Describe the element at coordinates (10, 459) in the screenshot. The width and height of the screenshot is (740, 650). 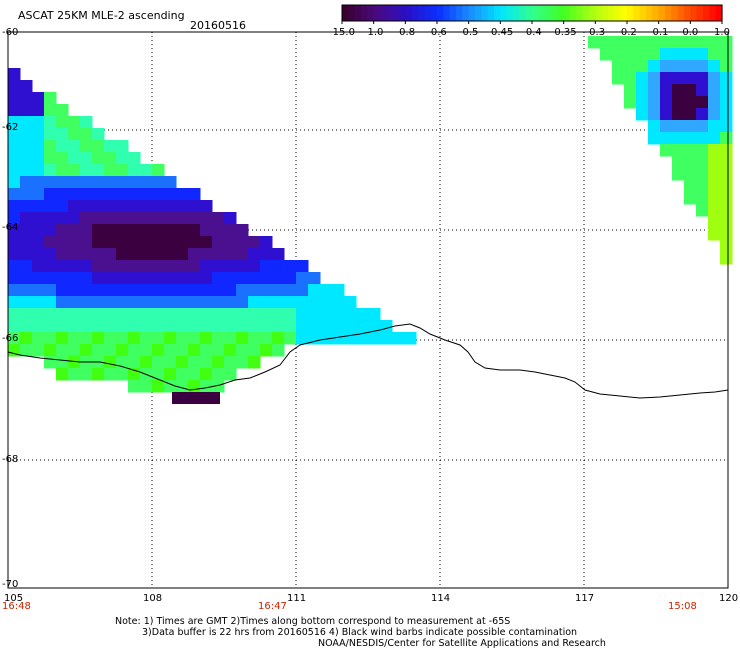
I see `y-tick-68: -68` at that location.